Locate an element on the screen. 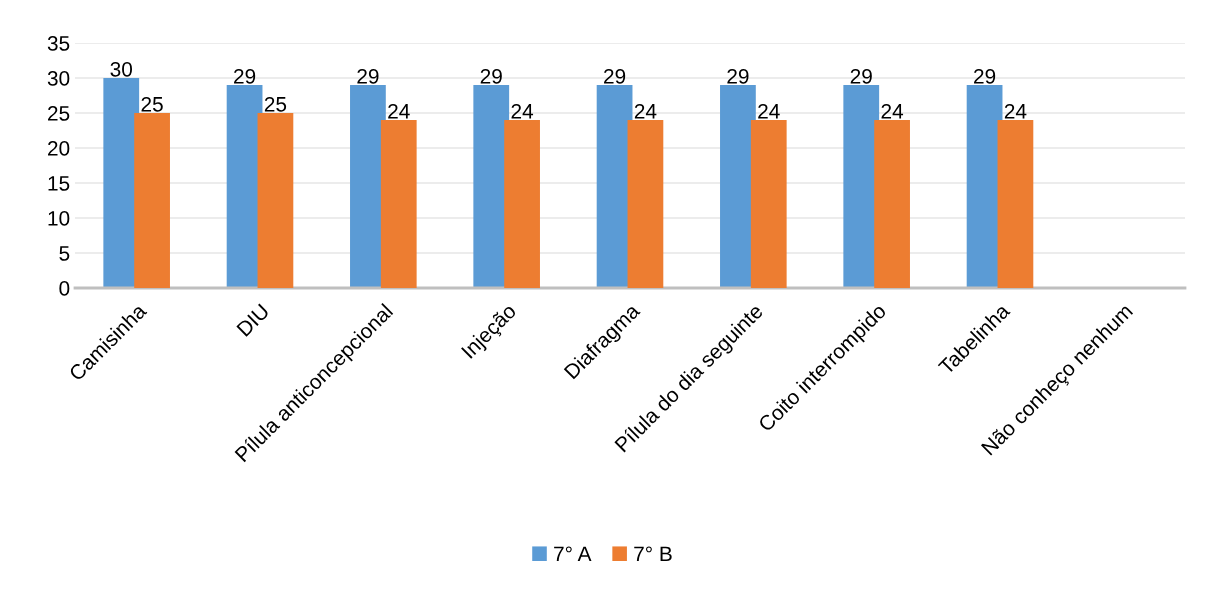 This screenshot has height=596, width=1205. data-label: 30 is located at coordinates (121, 69).